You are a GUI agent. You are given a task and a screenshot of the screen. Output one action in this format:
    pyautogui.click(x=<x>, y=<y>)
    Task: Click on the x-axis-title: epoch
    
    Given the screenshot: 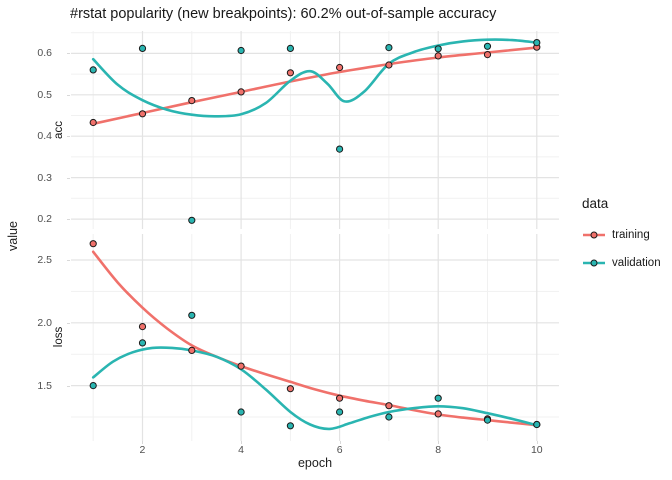 What is the action you would take?
    pyautogui.click(x=315, y=463)
    